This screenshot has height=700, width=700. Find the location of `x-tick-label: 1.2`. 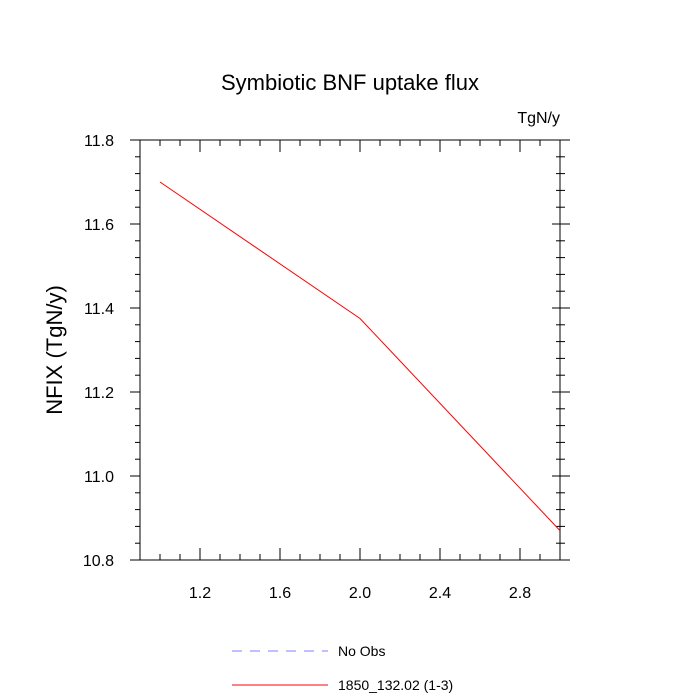

x-tick-label: 1.2 is located at coordinates (200, 593).